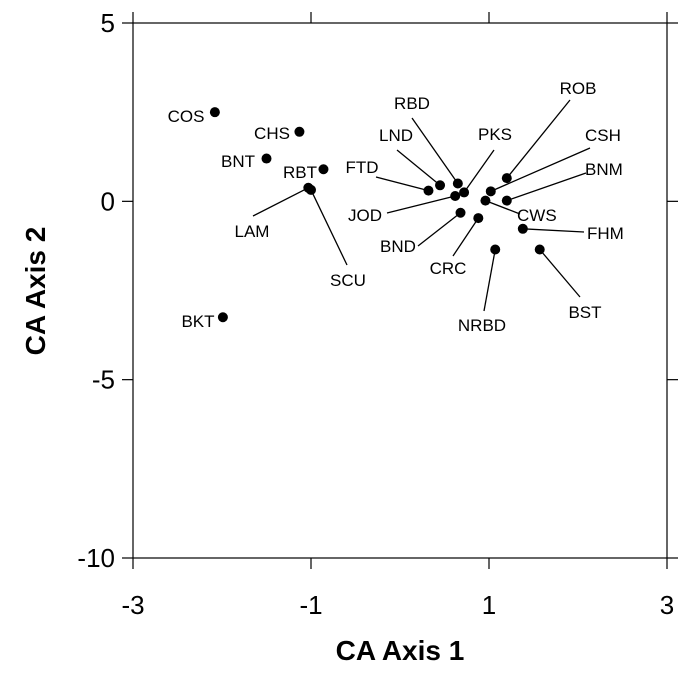  Describe the element at coordinates (455, 195) in the screenshot. I see `point-jod` at that location.